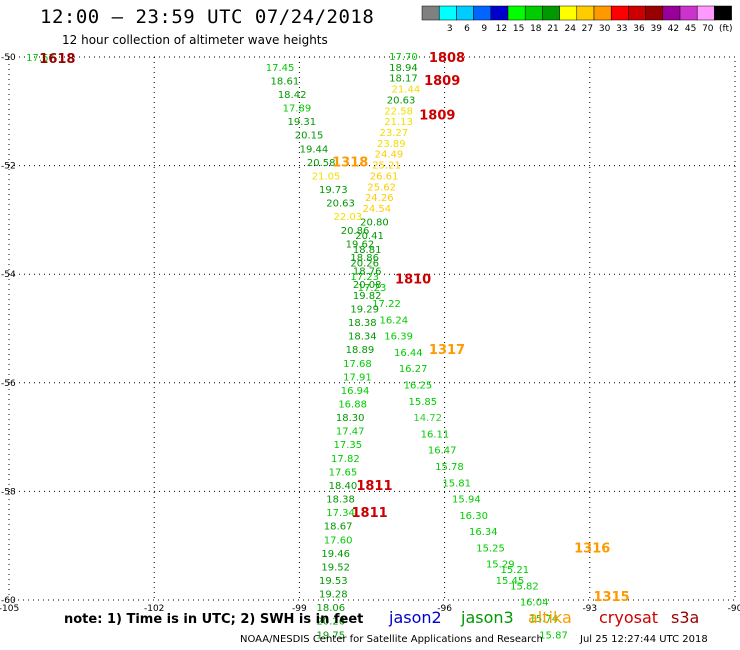 This screenshot has width=740, height=650. I want to click on legend-tick-label: 6, so click(467, 29).